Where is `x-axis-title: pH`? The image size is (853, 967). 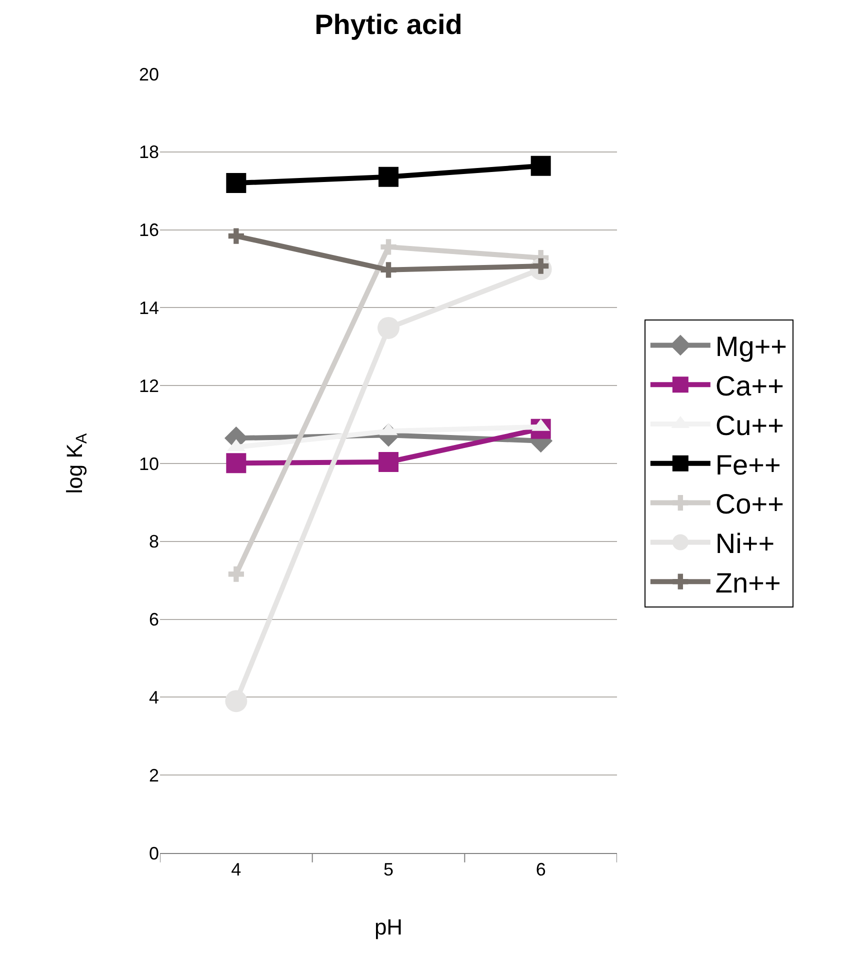
x-axis-title: pH is located at coordinates (388, 927).